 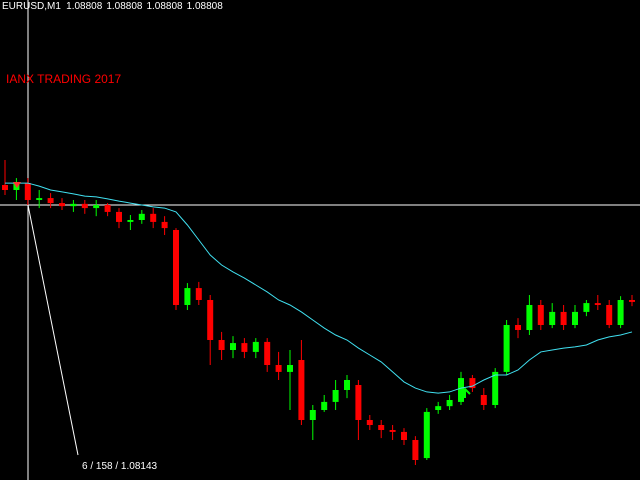 What do you see at coordinates (465, 392) in the screenshot?
I see `buy-arrow` at bounding box center [465, 392].